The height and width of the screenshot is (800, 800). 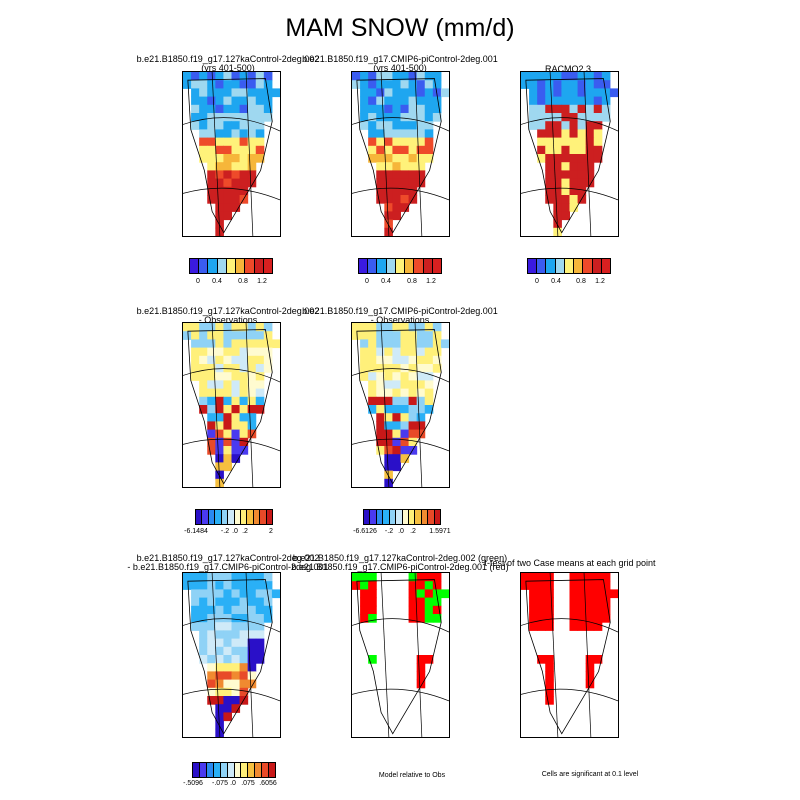 I want to click on cbar1-label-2: 0.8, so click(x=243, y=281).